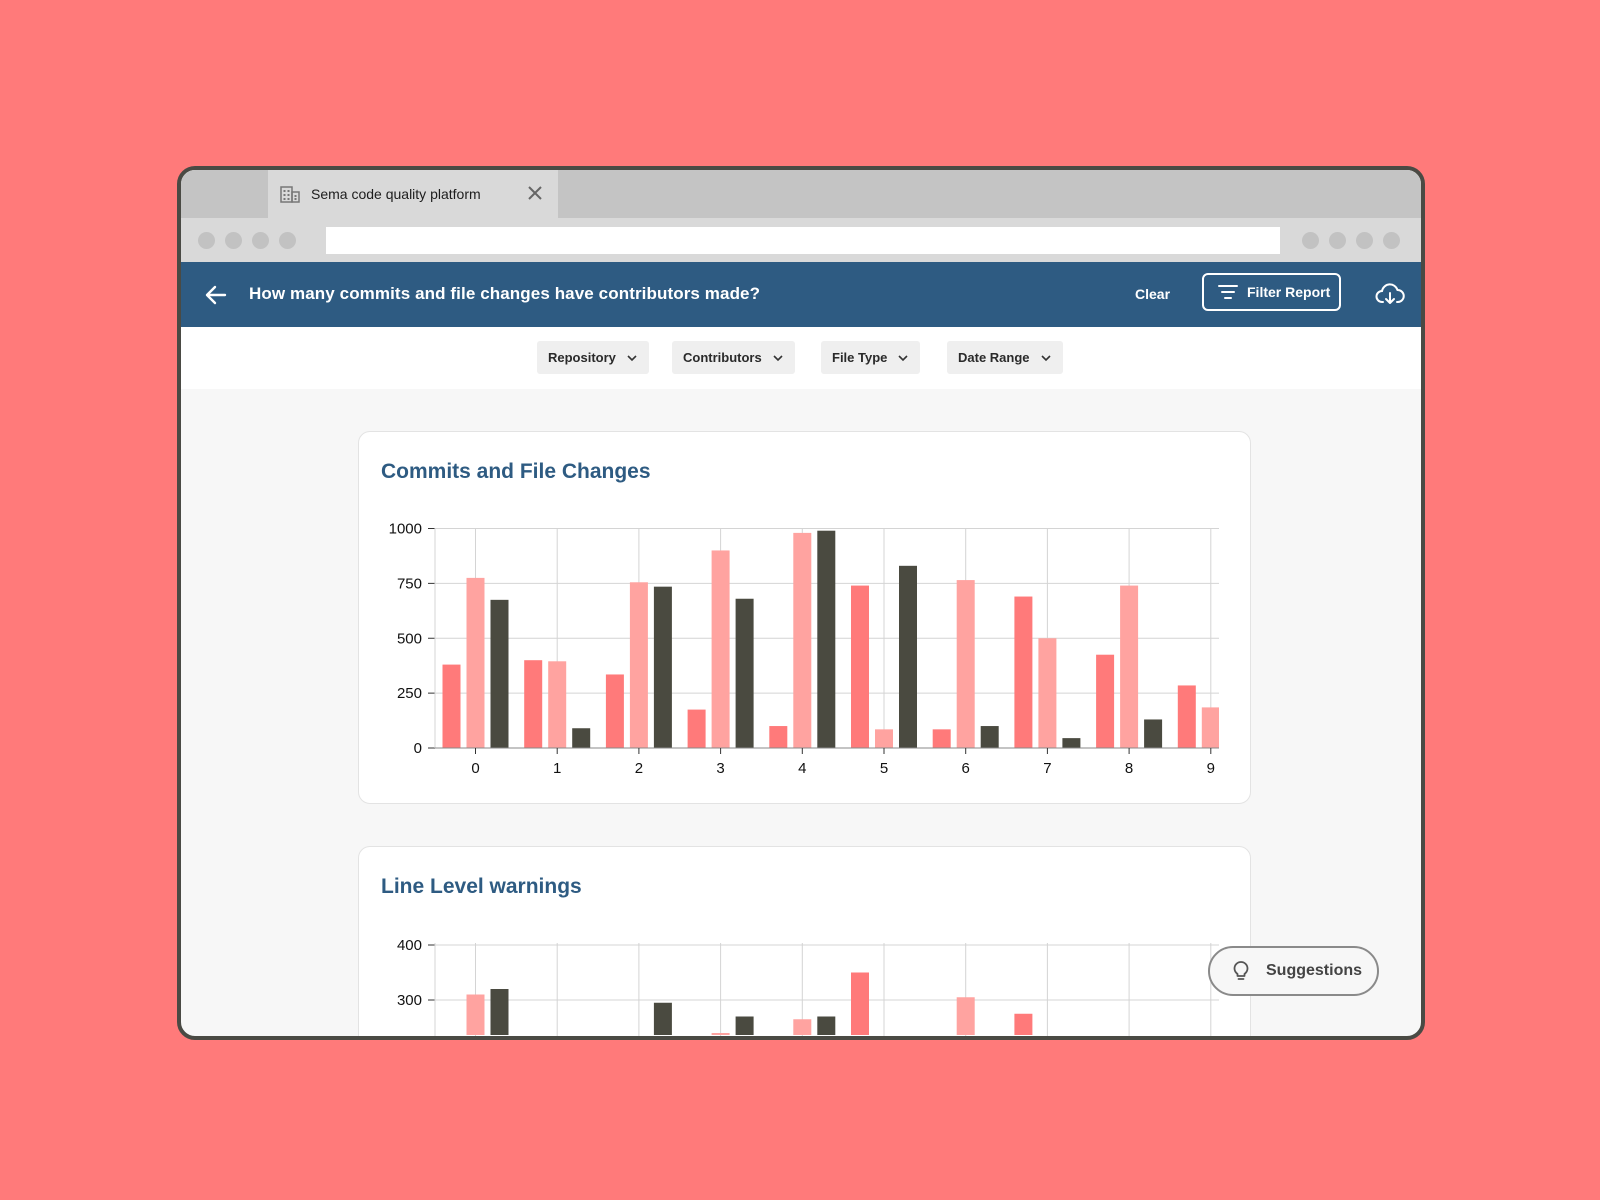 The height and width of the screenshot is (1200, 1600). Describe the element at coordinates (409, 1000) in the screenshot. I see `y-tick-label: 300` at that location.